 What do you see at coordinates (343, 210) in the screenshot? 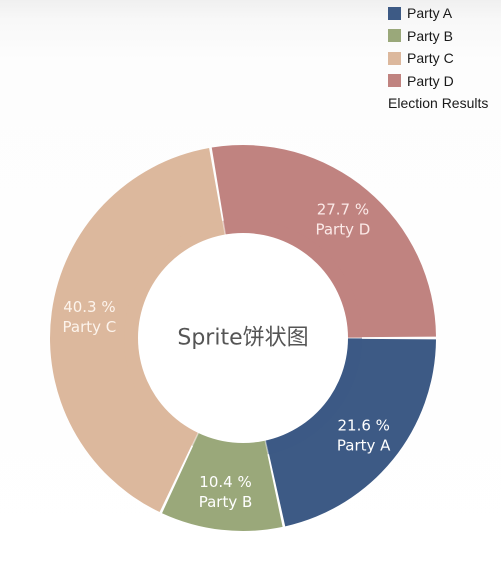
I see `slice-value-label-party-d: 27.7 %` at bounding box center [343, 210].